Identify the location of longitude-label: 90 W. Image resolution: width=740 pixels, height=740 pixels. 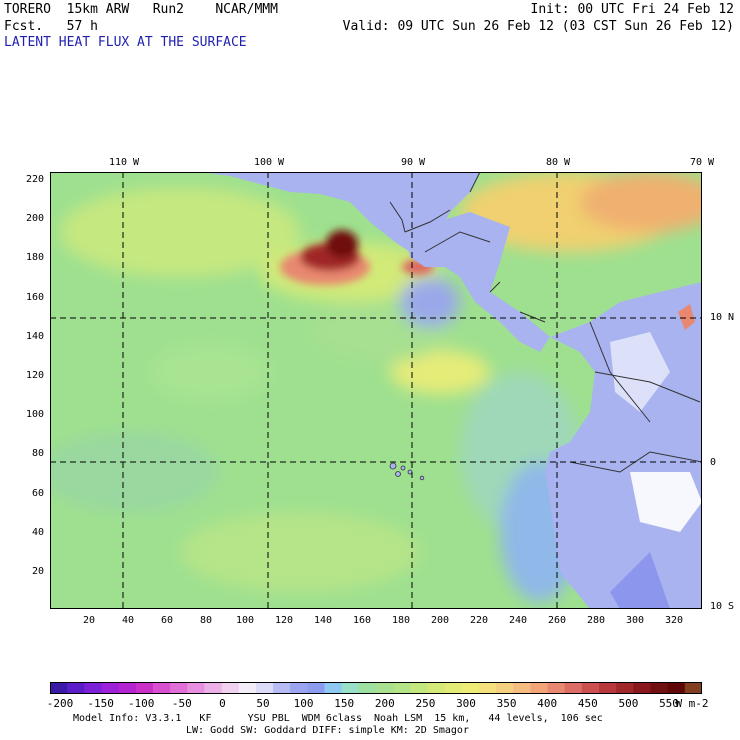
(413, 162).